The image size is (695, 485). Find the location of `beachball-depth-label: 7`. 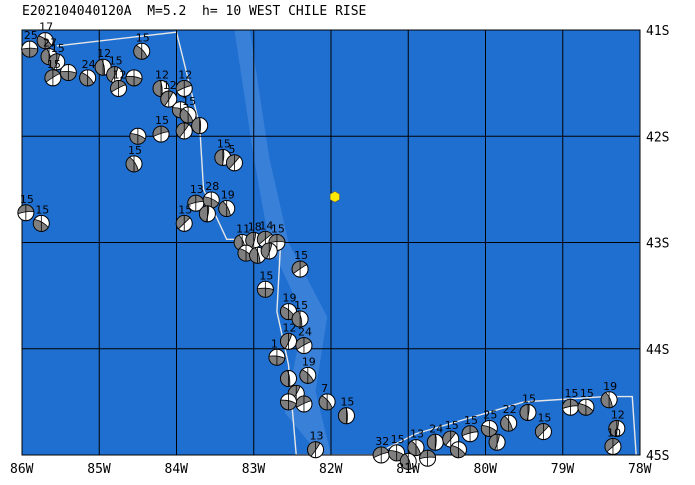

beachball-depth-label: 7 is located at coordinates (324, 388).